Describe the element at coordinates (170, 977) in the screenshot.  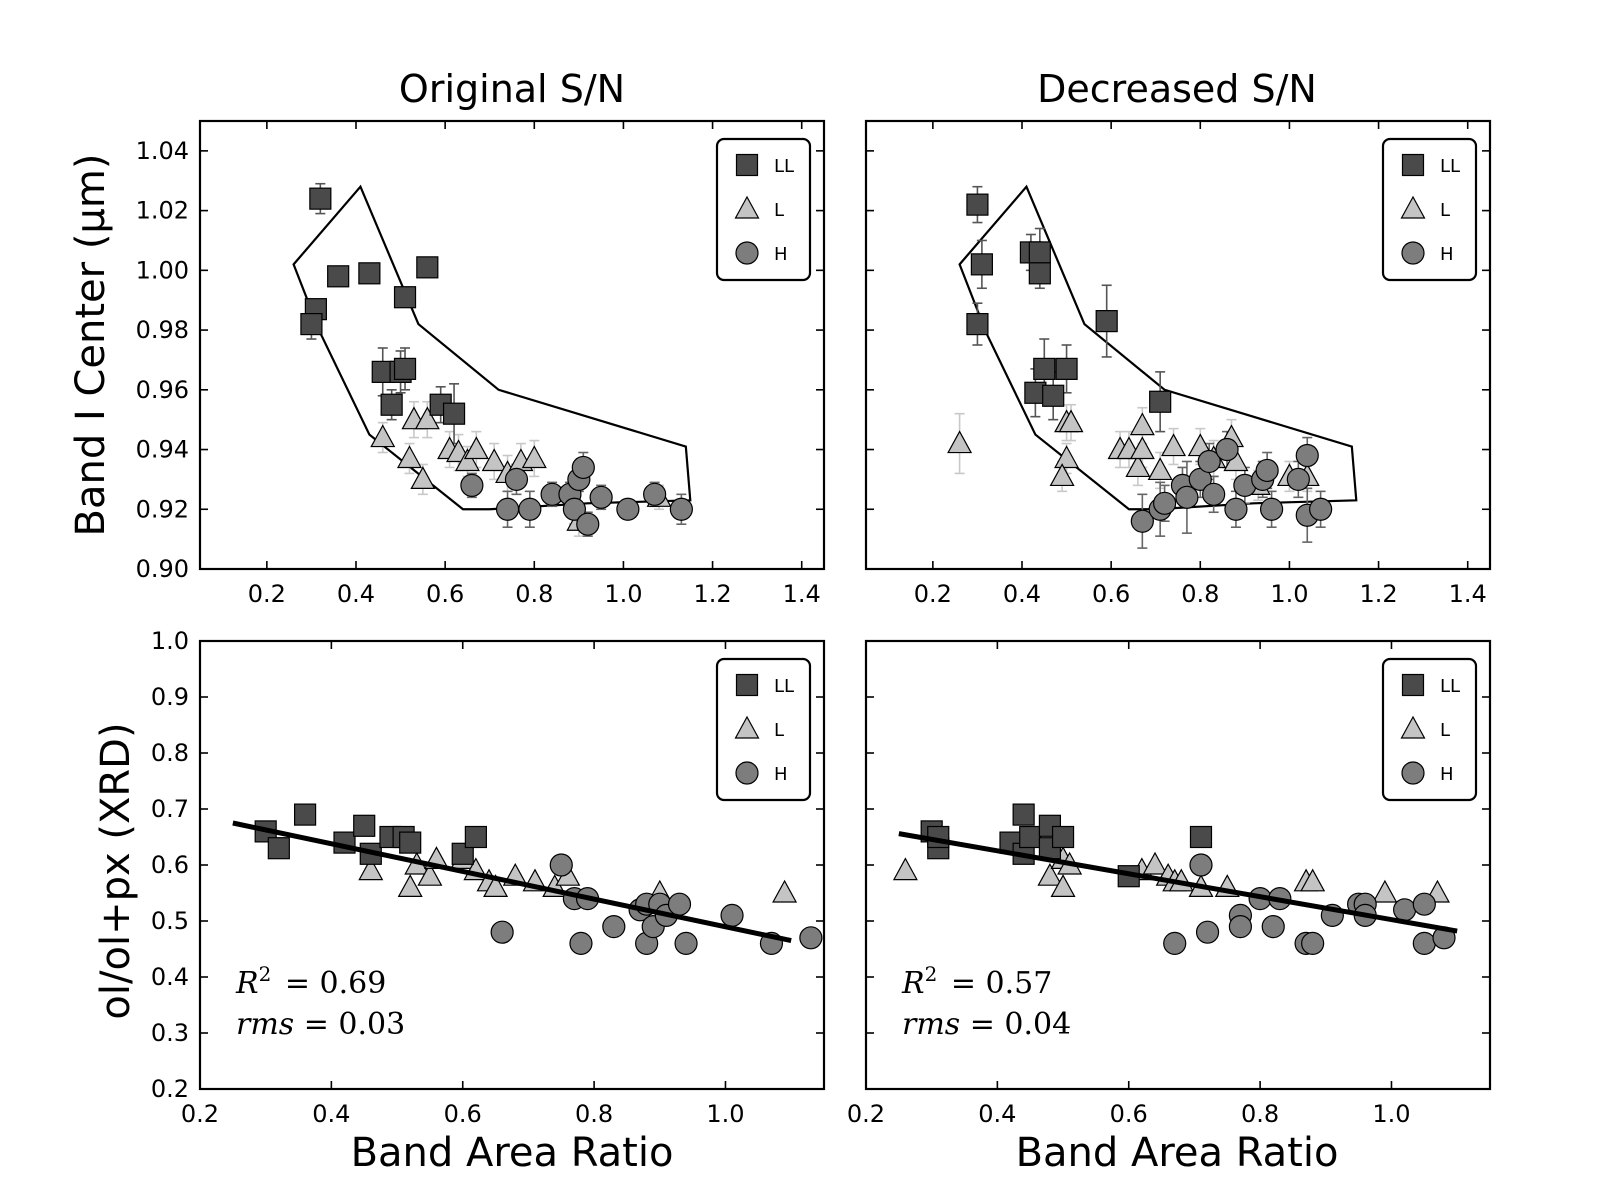
I see `y-tick-label: 0.4` at that location.